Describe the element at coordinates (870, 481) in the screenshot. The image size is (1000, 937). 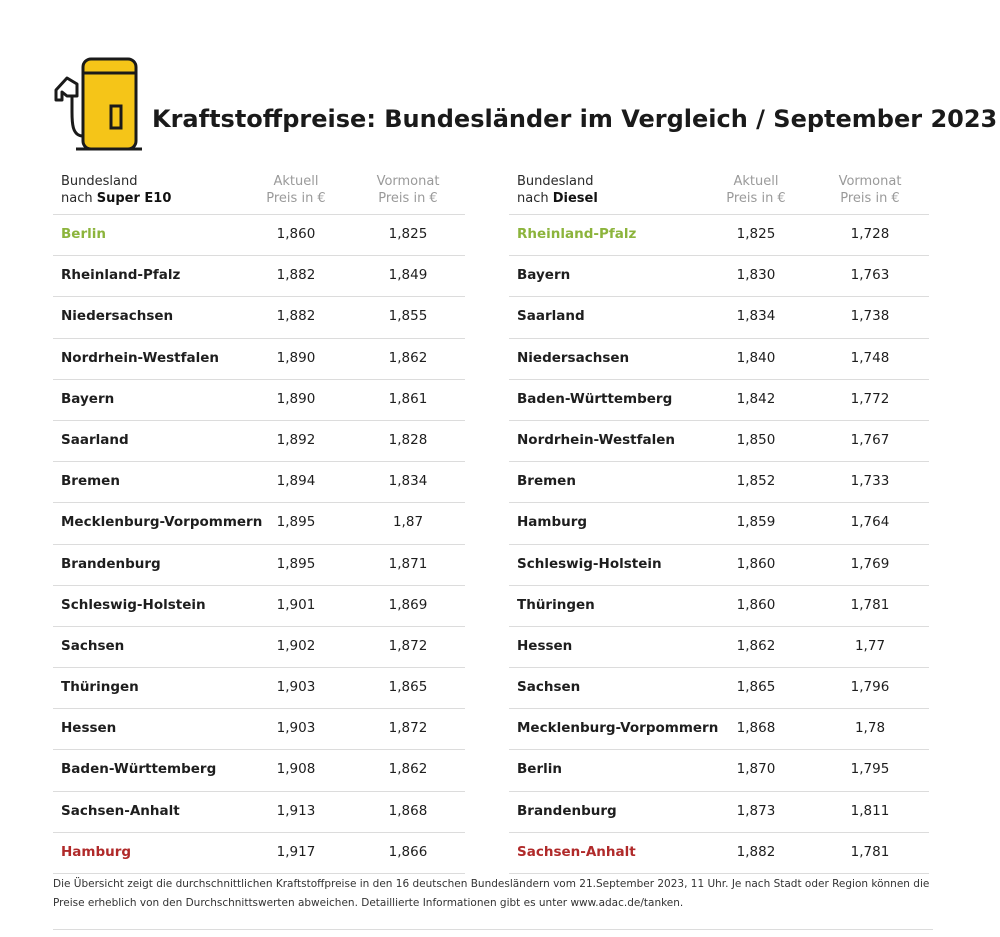
I see `previous-price: 1,733` at that location.